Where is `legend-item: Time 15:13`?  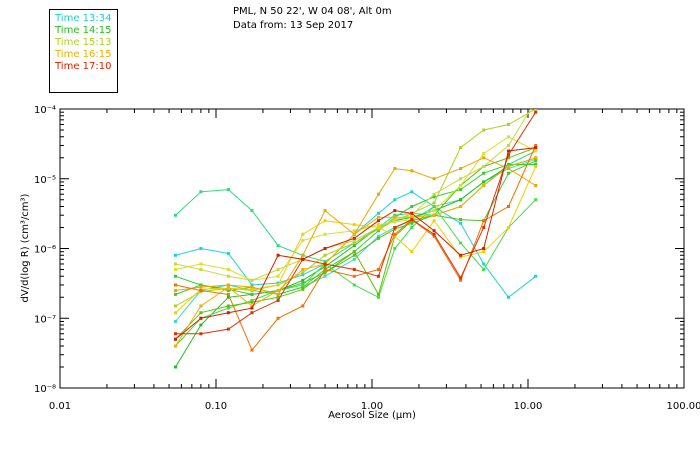
legend-item: Time 15:13 is located at coordinates (83, 42).